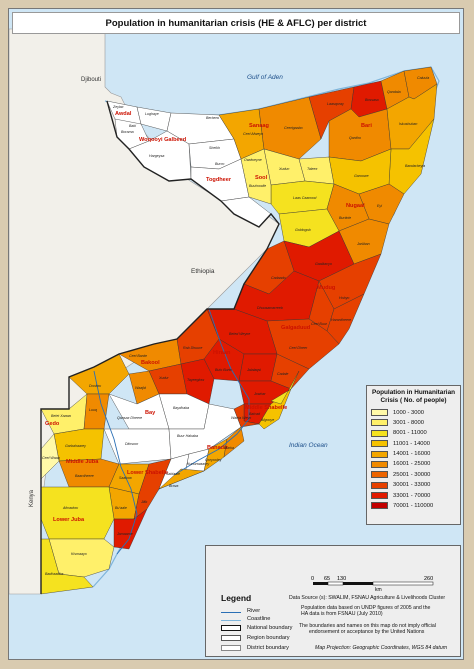 Image resolution: width=474 pixels, height=669 pixels. Describe the element at coordinates (132, 126) in the screenshot. I see `district-label: Baki` at that location.